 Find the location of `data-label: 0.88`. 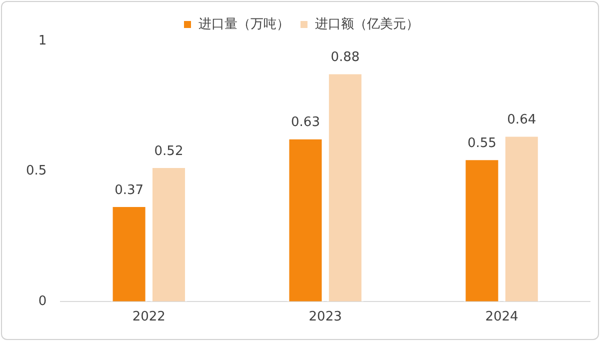

data-label: 0.88 is located at coordinates (345, 58).